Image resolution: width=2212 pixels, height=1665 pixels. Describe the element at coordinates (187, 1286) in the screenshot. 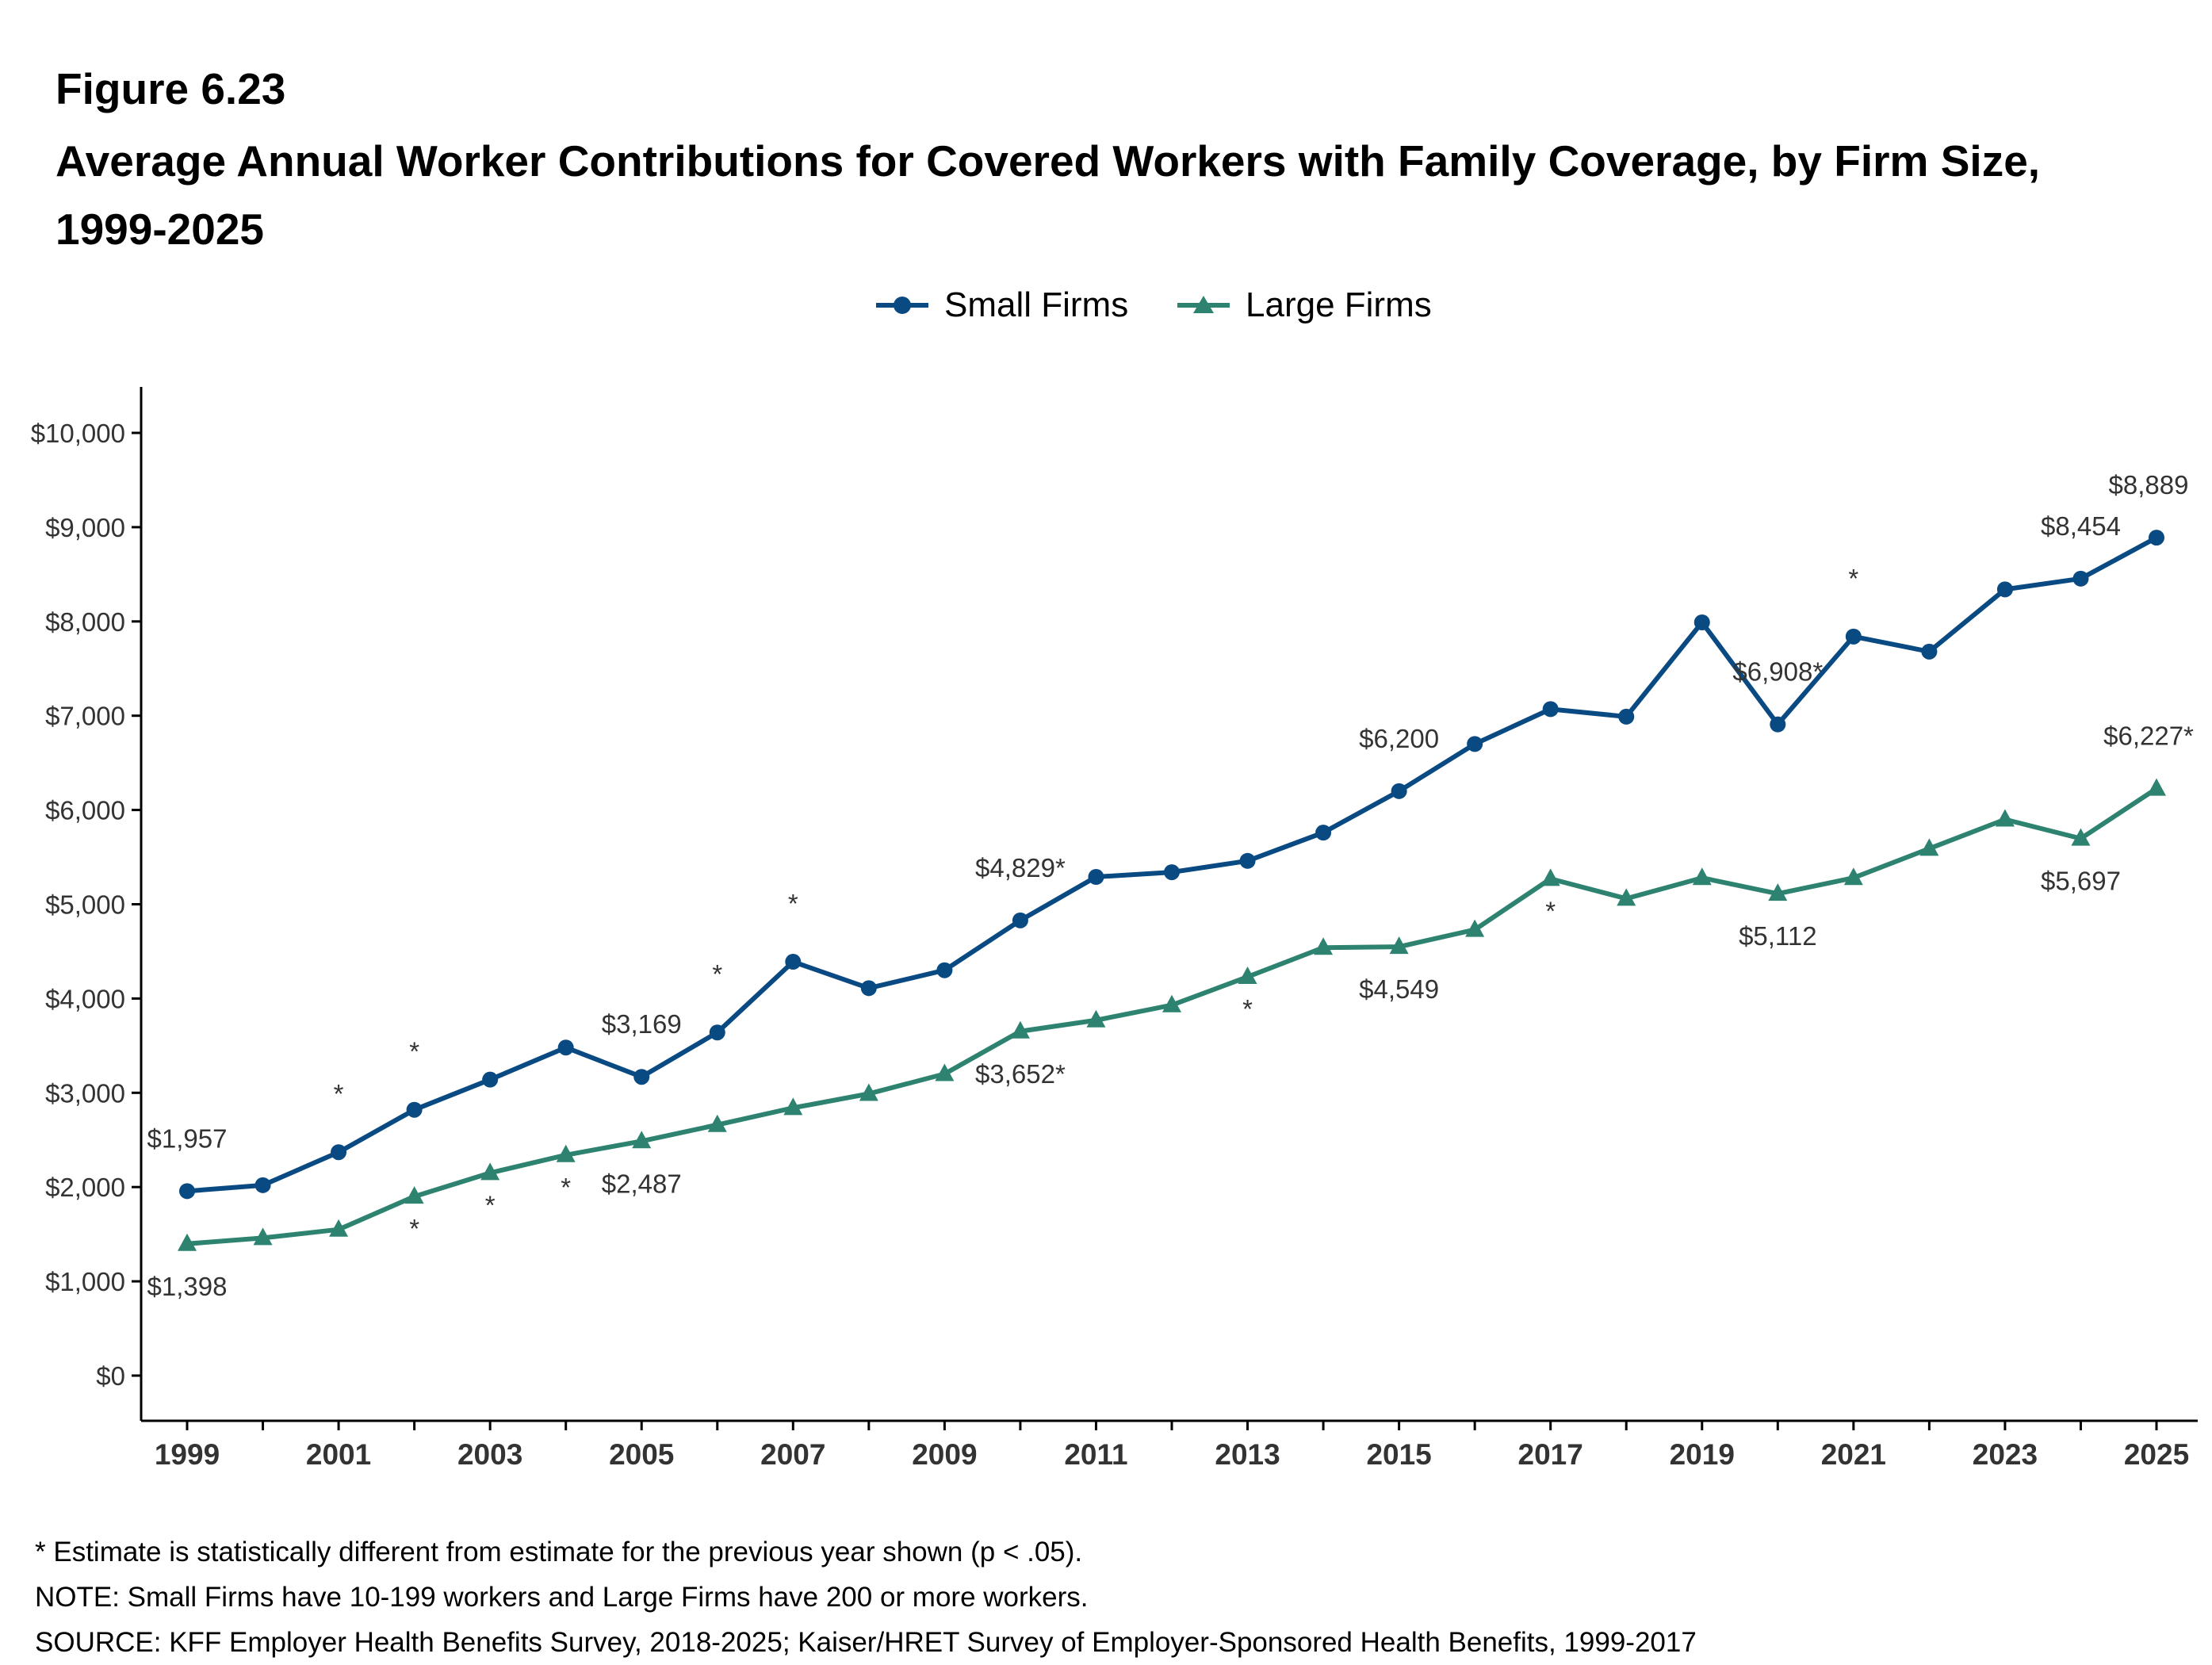

I see `large-firms-data-label: $1,398` at that location.